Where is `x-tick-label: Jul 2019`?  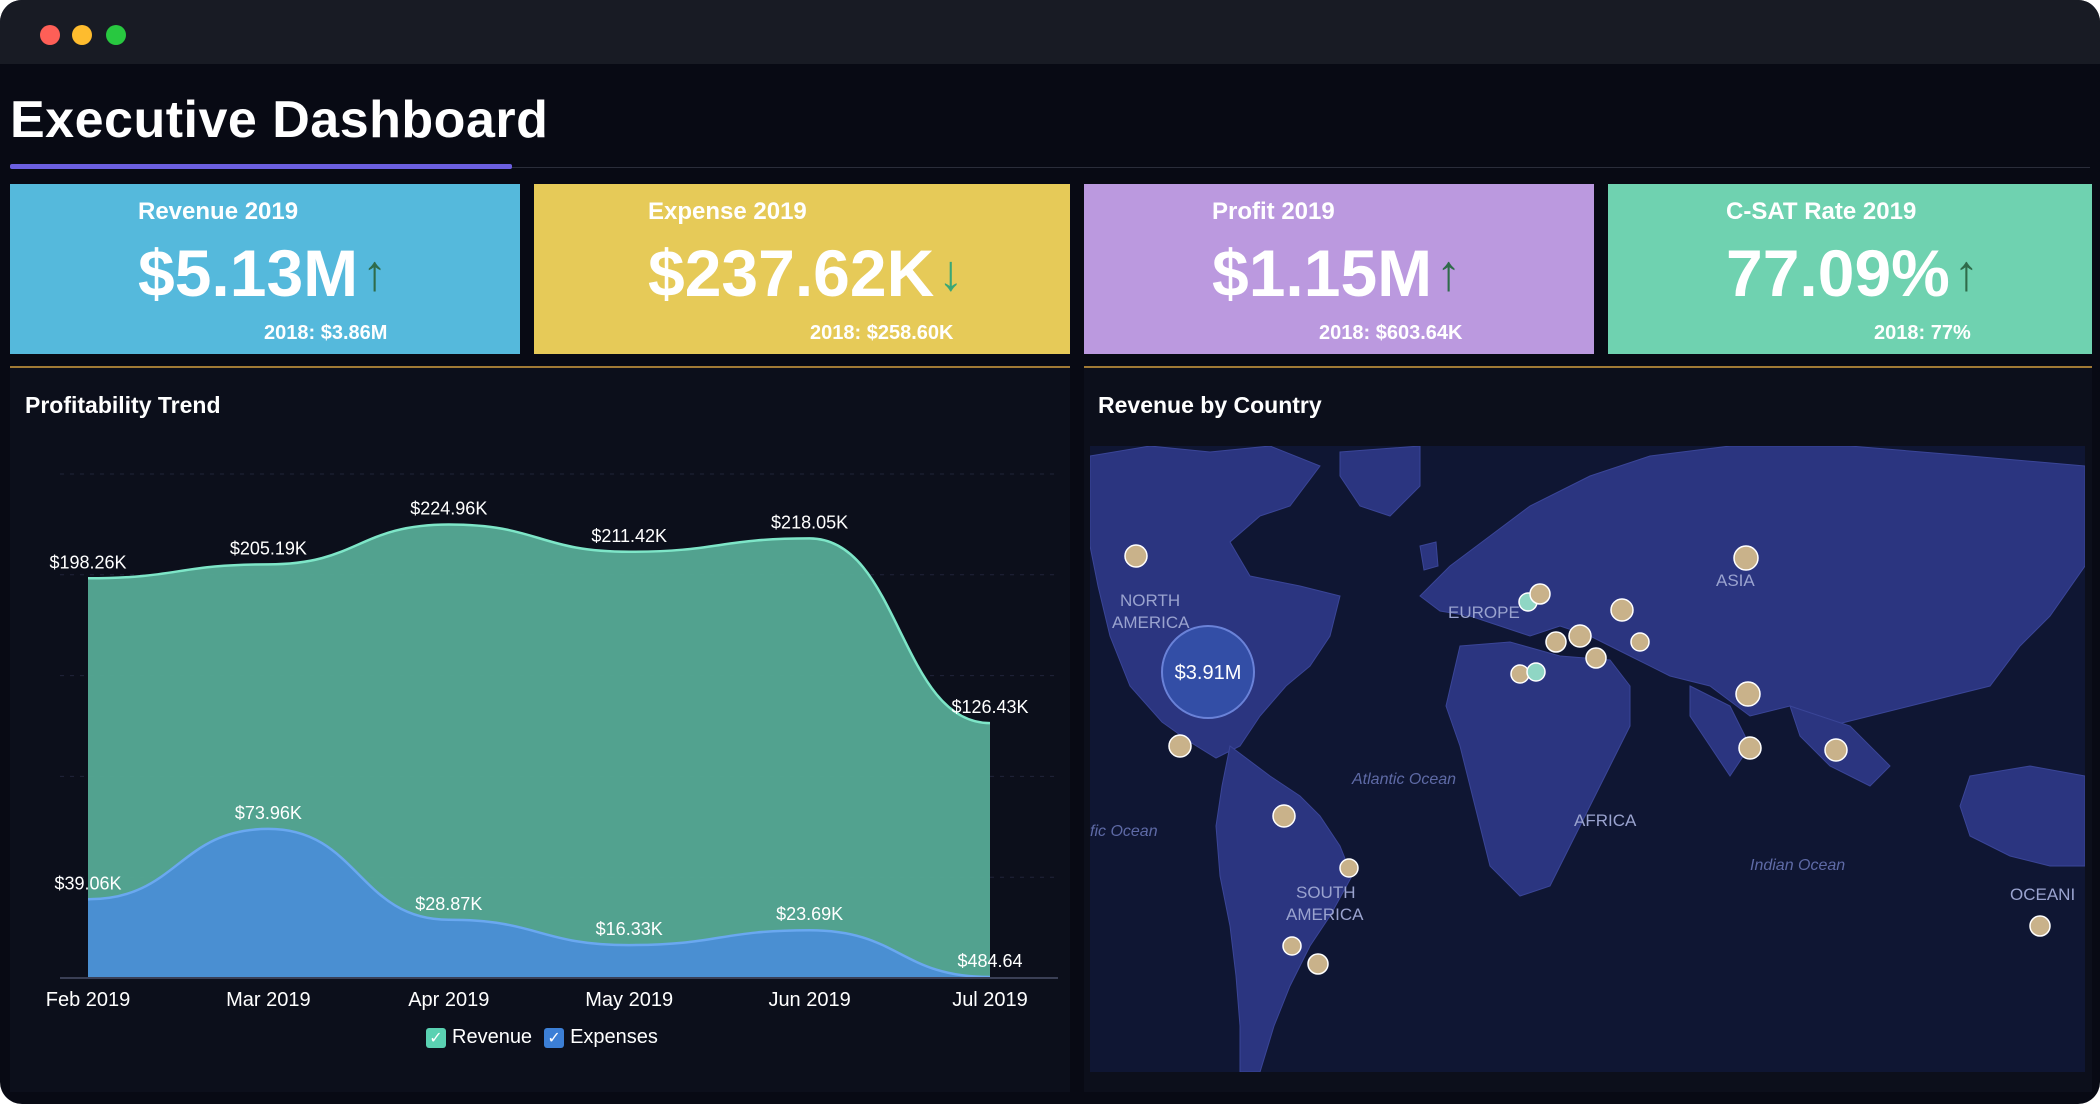 x-tick-label: Jul 2019 is located at coordinates (990, 1000).